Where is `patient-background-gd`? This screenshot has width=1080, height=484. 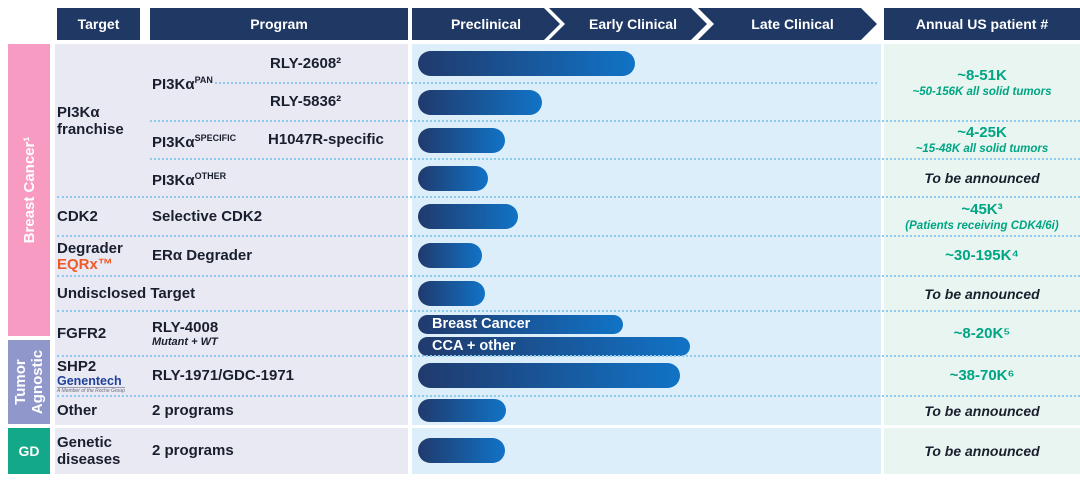 patient-background-gd is located at coordinates (982, 451).